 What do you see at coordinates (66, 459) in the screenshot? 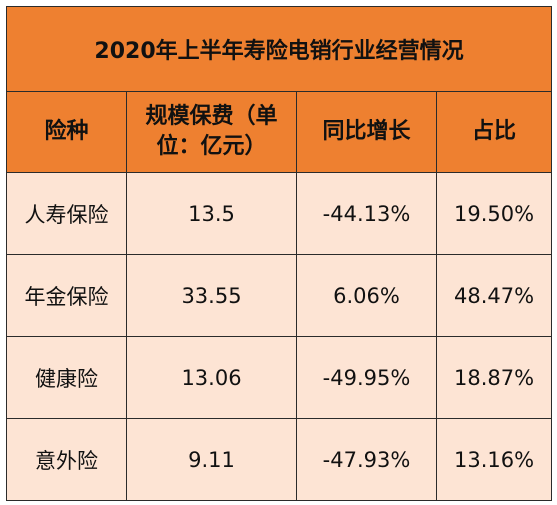
I see `cell-type: 意外险` at bounding box center [66, 459].